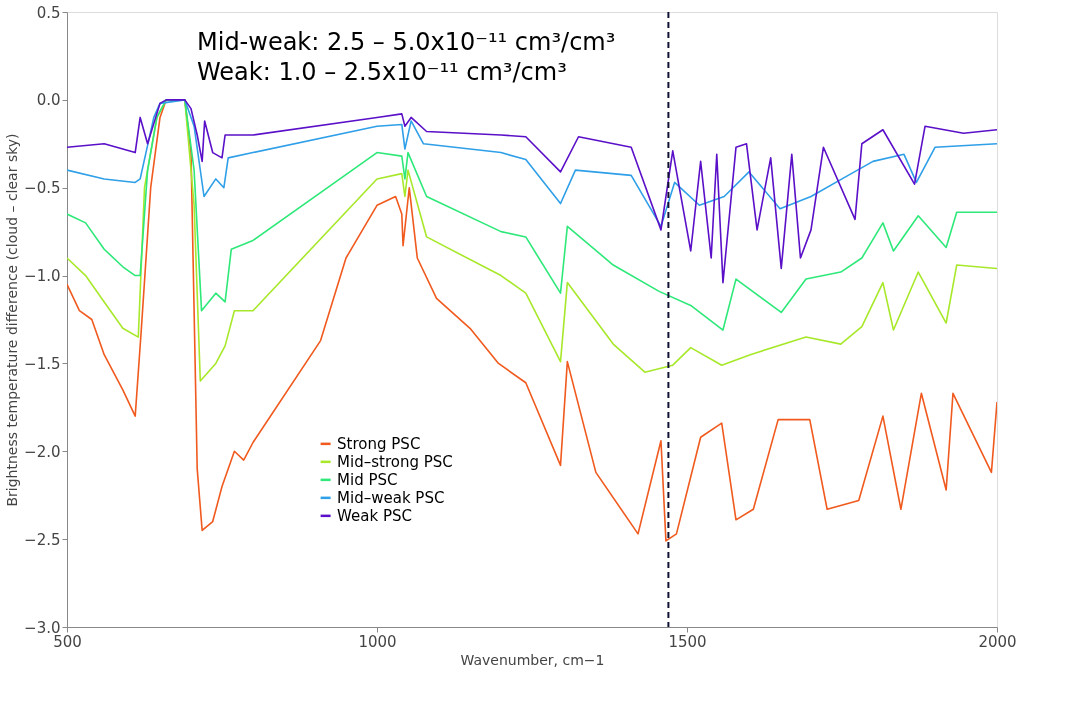 The width and height of the screenshot is (1088, 701). I want to click on y-tick-label: −0.5, so click(42, 188).